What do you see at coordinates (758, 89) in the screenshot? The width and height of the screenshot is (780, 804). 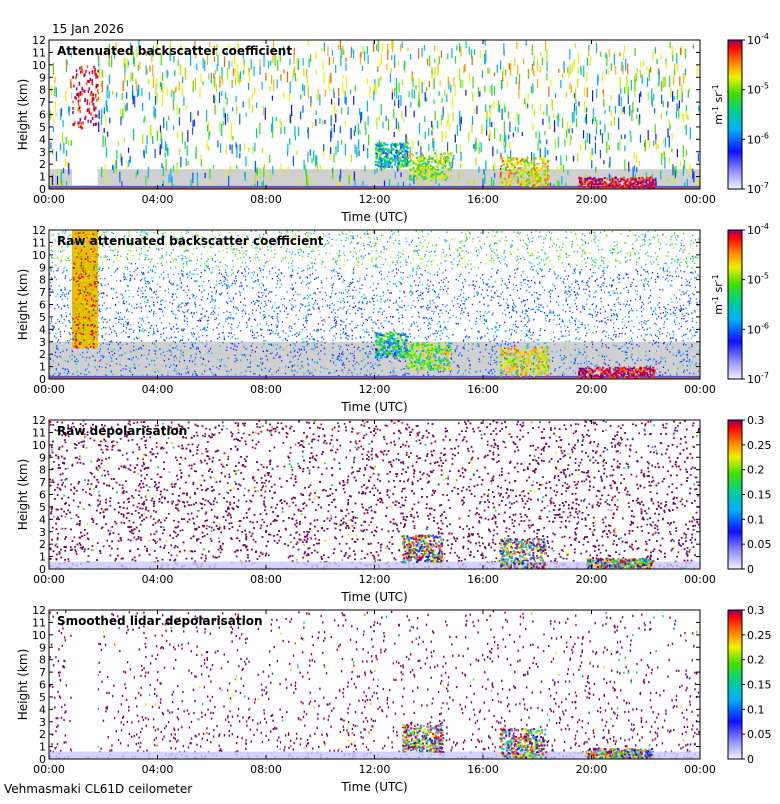 I see `colorbar-tick-label: 10⁻⁵` at bounding box center [758, 89].